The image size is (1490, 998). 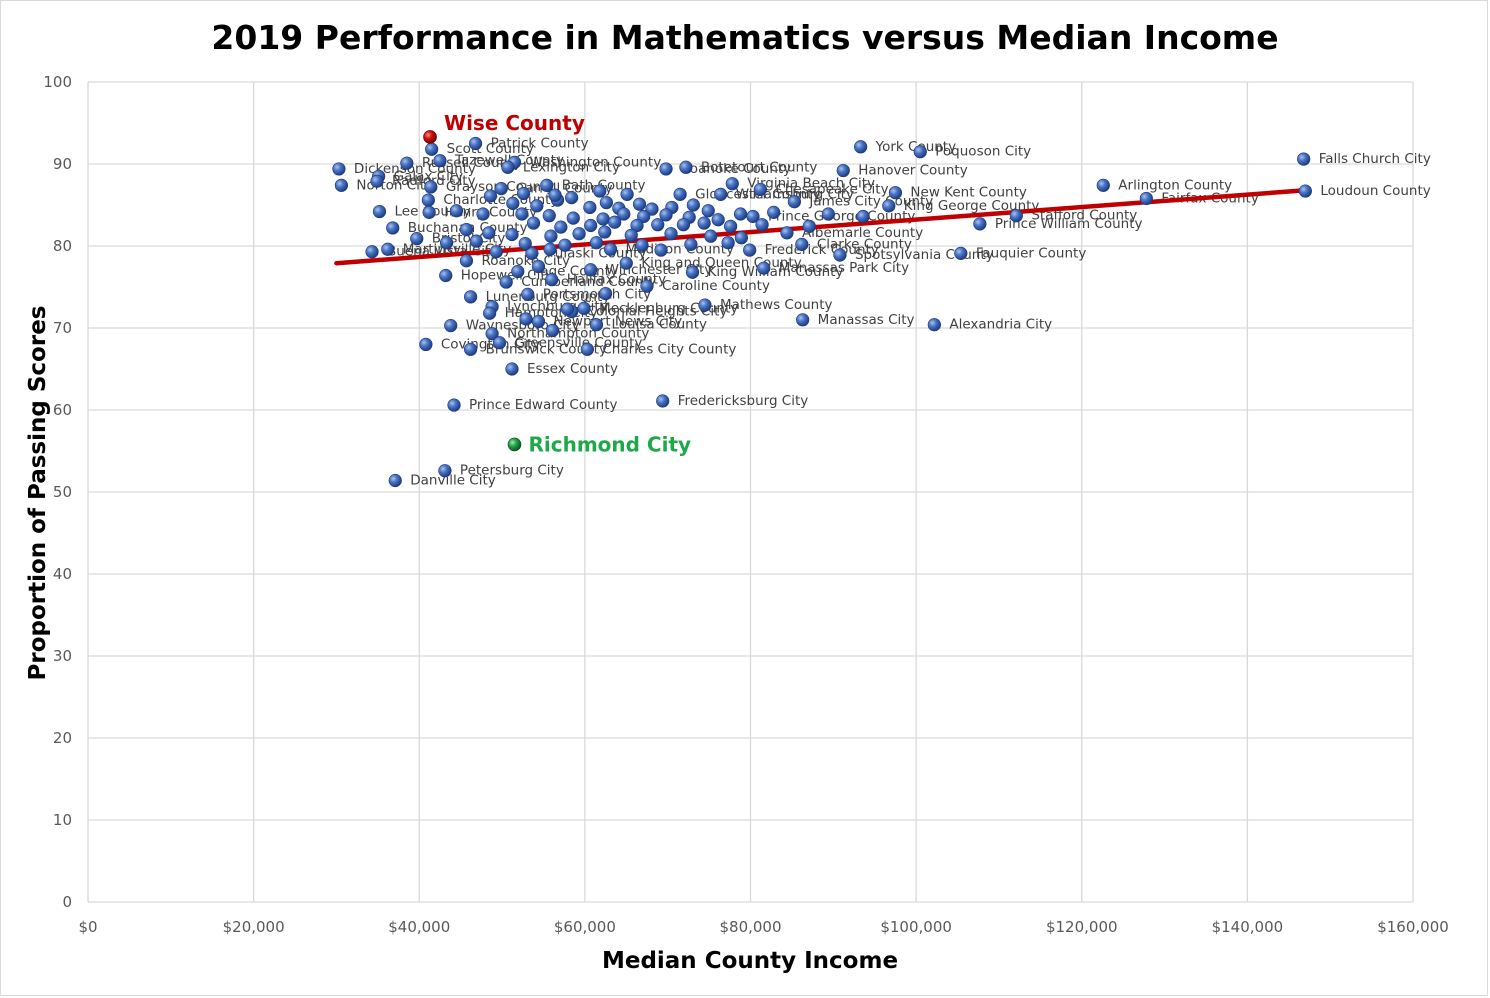 What do you see at coordinates (525, 261) in the screenshot?
I see `data-point-label: Roanoke City` at bounding box center [525, 261].